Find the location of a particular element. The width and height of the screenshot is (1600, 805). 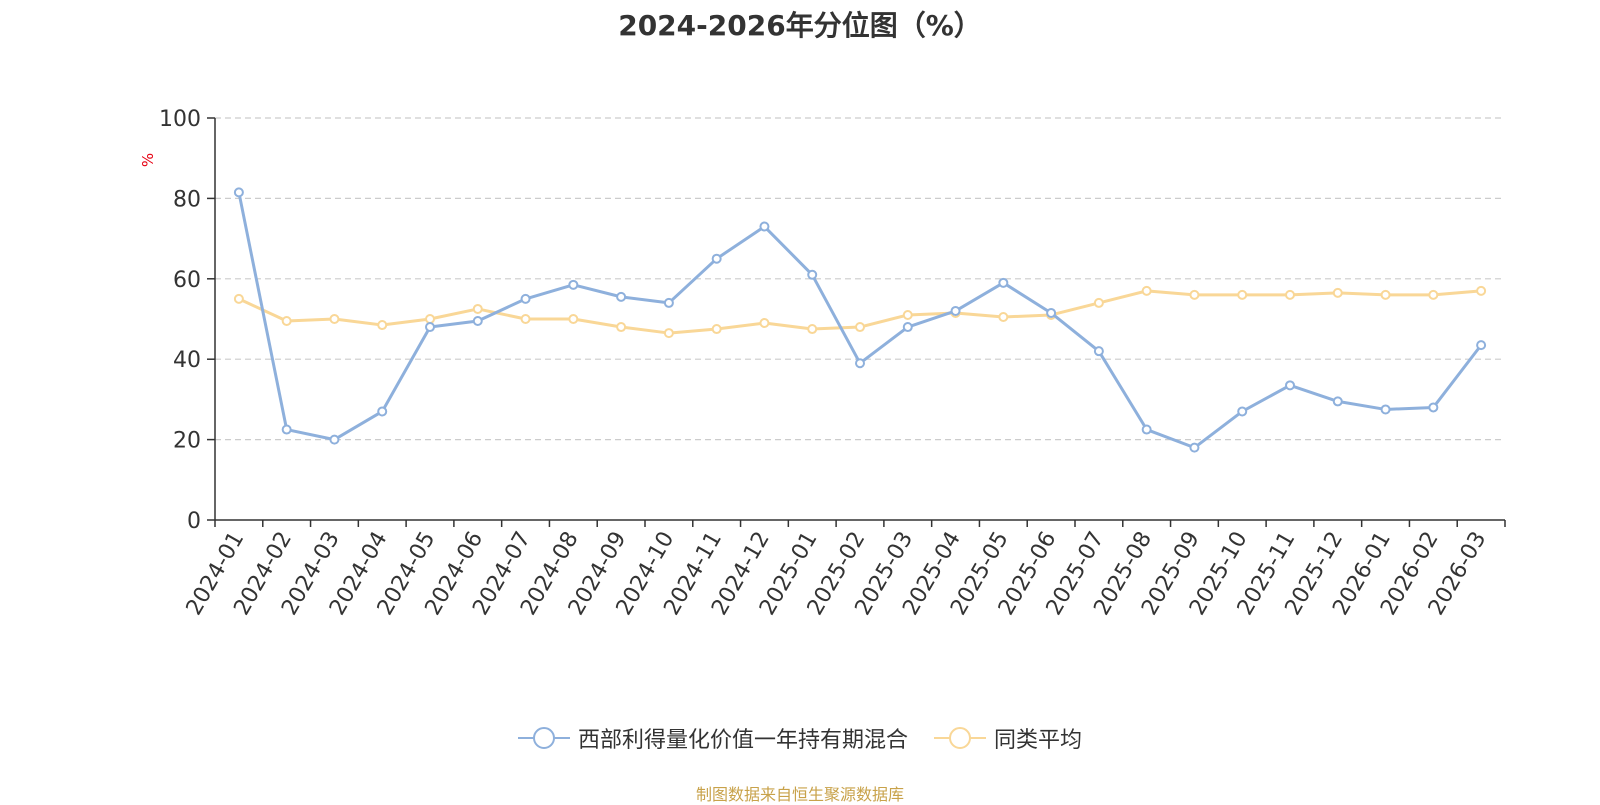

chart-title: 2024-2026年分位图（%） is located at coordinates (800, 25).